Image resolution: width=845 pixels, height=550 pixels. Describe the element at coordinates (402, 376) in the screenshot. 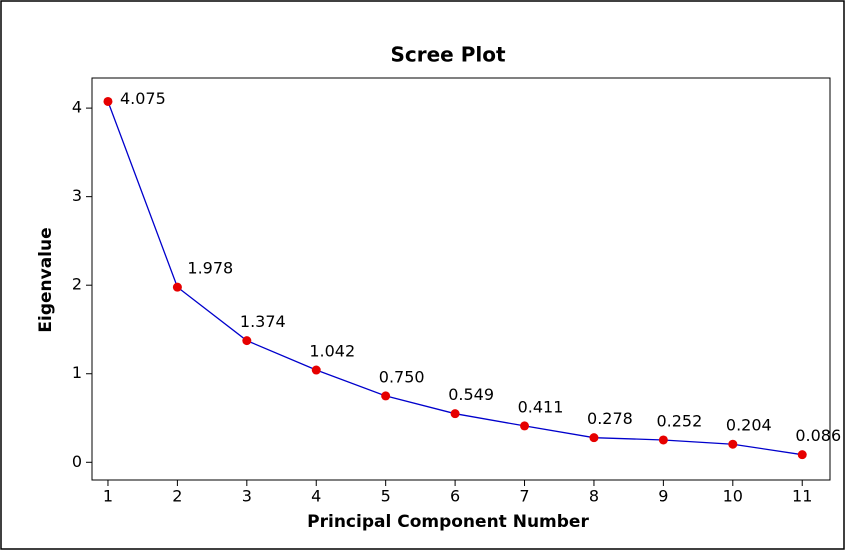

I see `data-label: 0.750` at that location.